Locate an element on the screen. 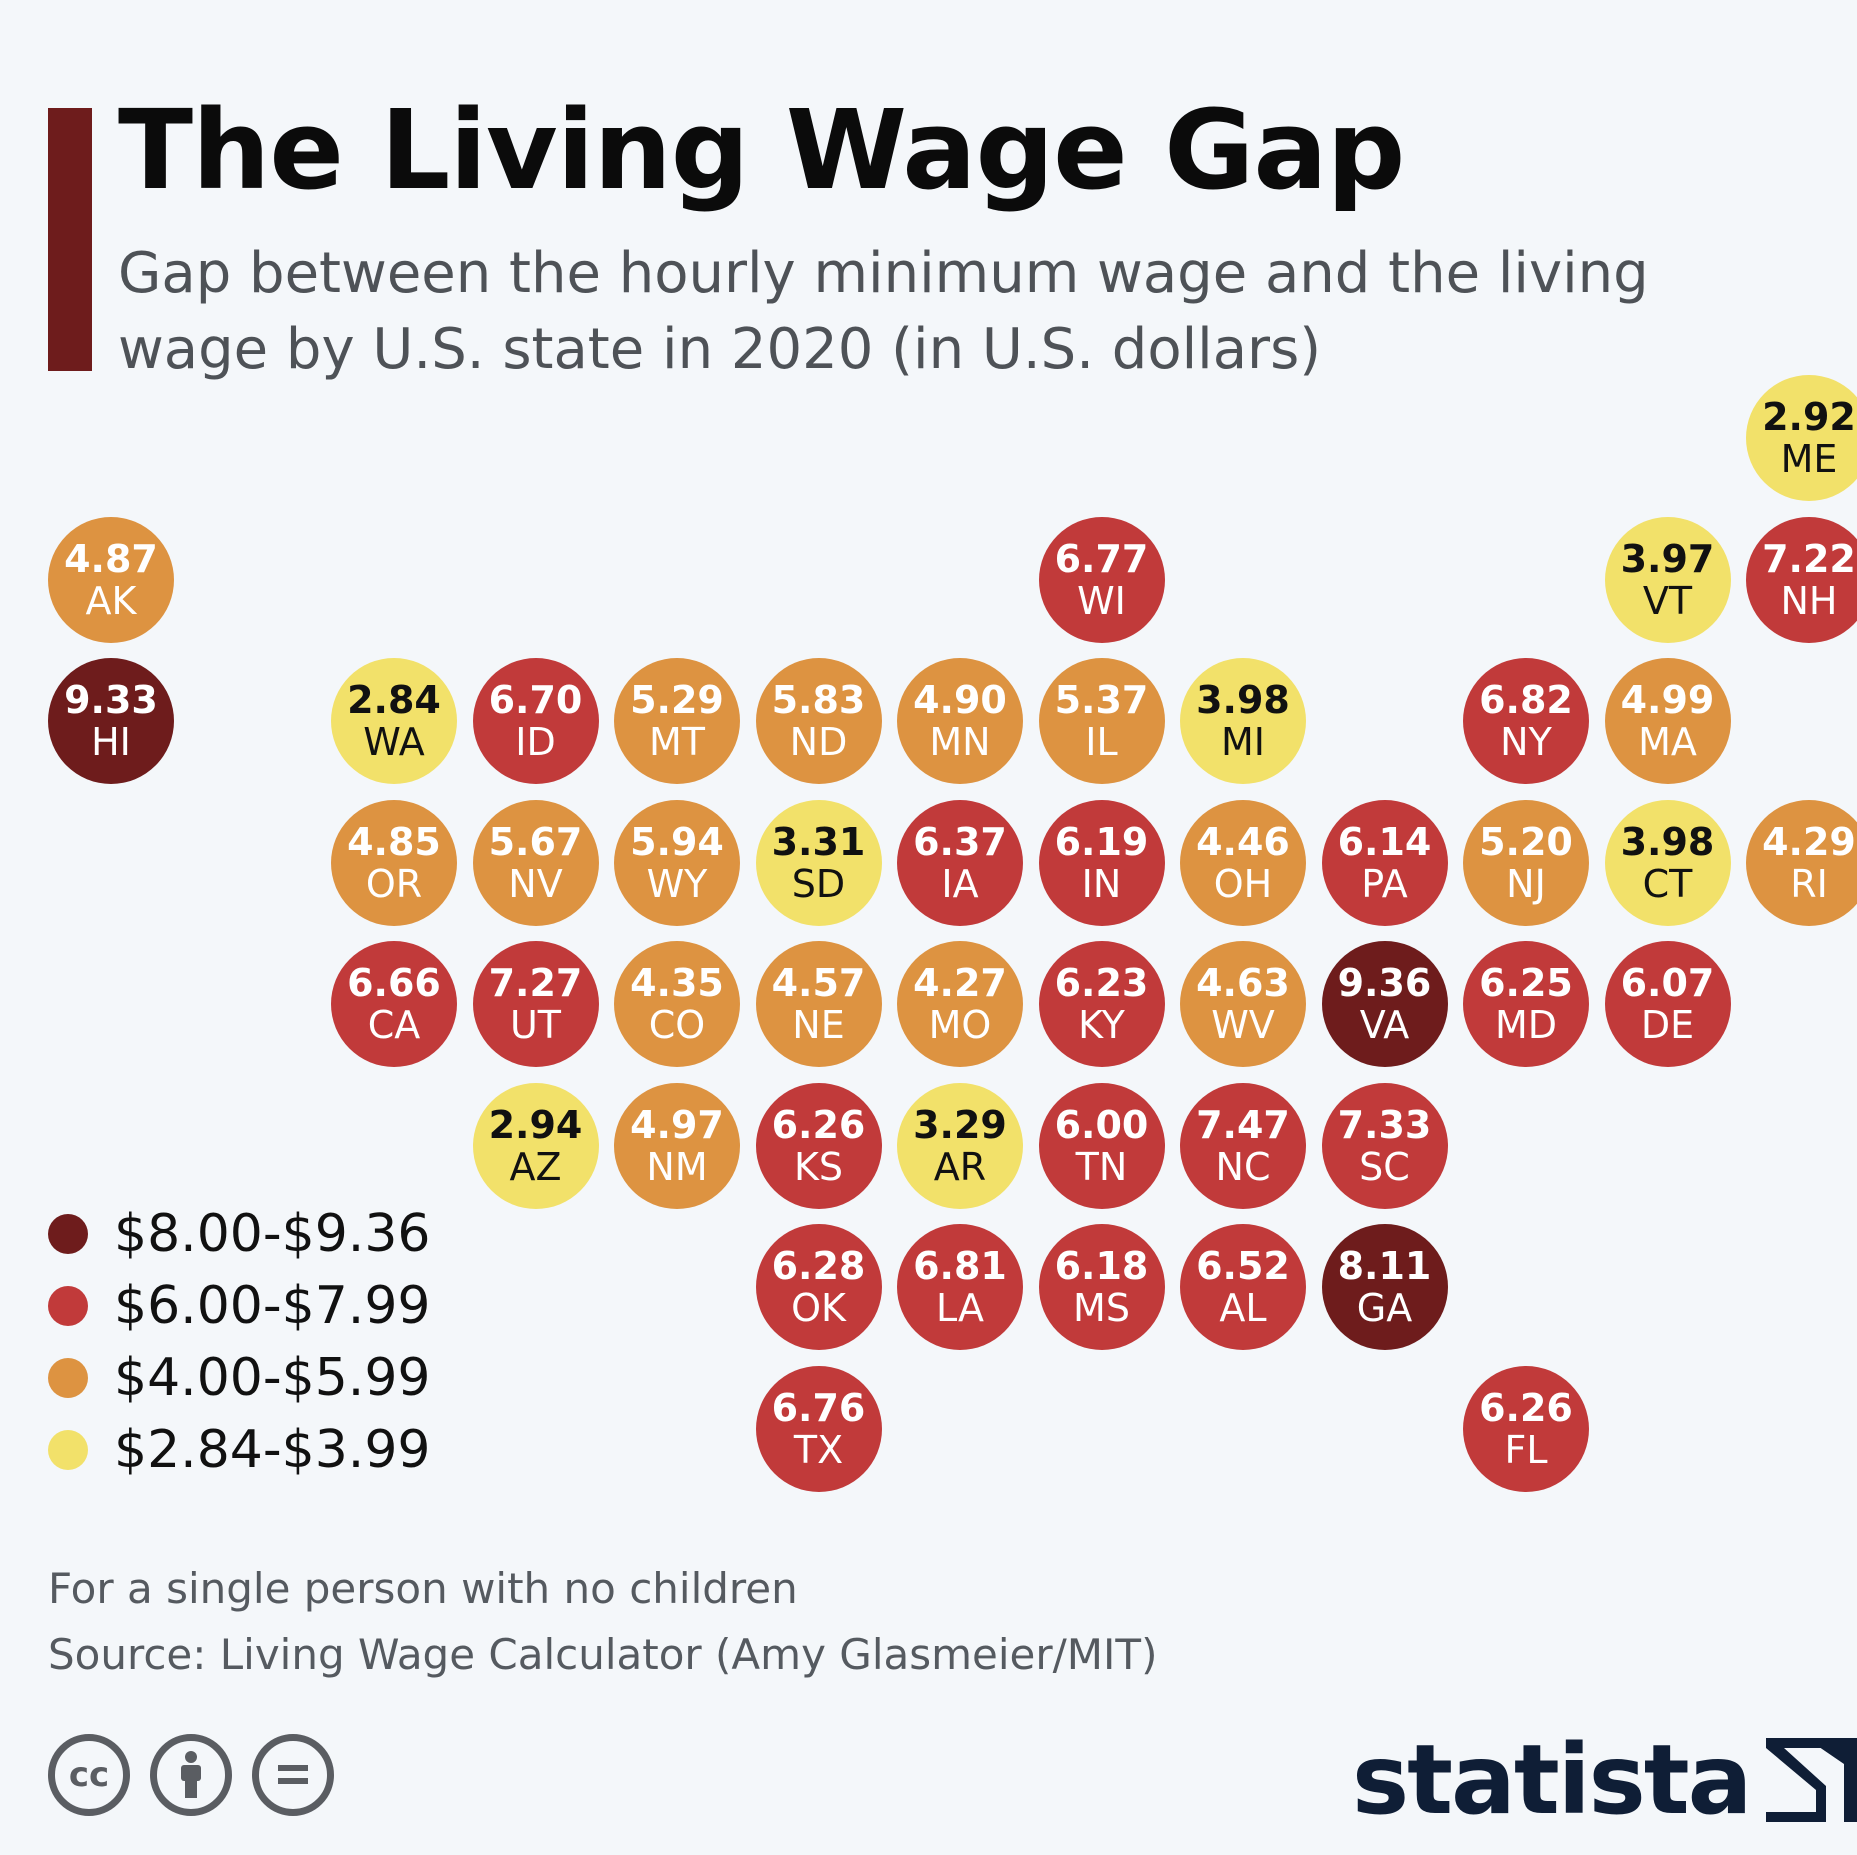 This screenshot has height=1855, width=1857. state-tile-mo: 4.27 MO is located at coordinates (960, 1004).